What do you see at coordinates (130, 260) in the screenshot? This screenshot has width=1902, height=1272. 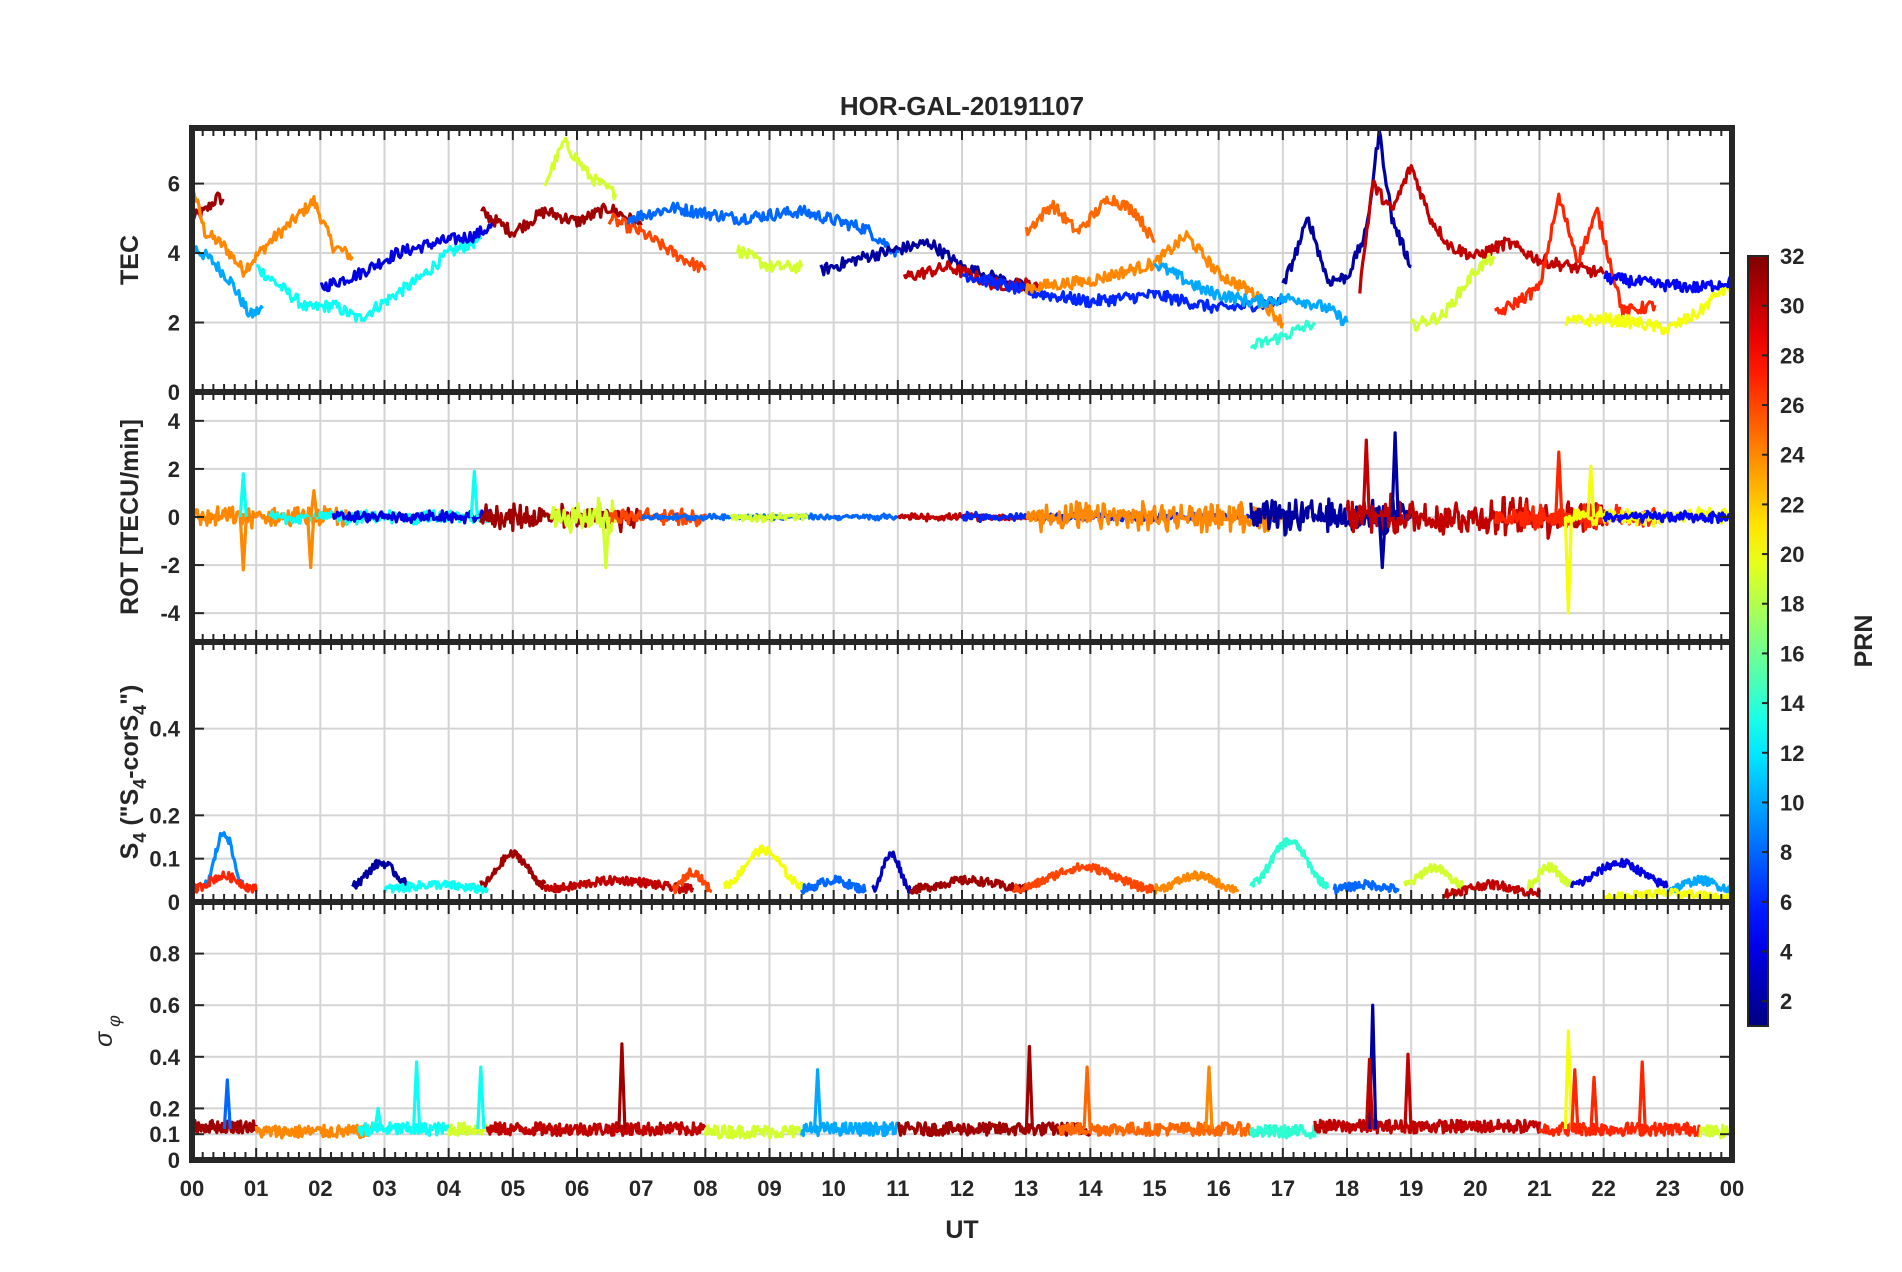 I see `y-axis-label: TEC` at bounding box center [130, 260].